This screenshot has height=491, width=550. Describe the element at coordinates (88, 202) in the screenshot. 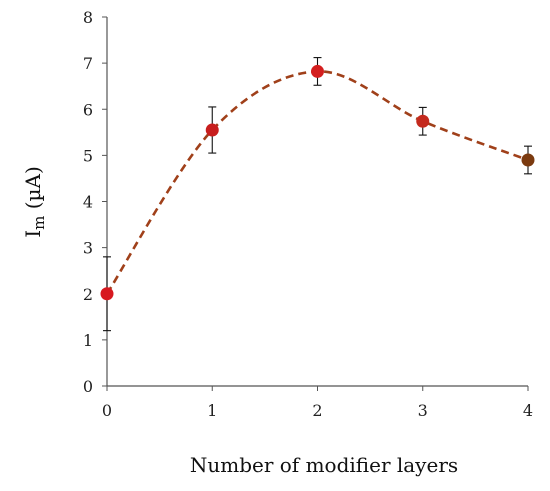

I see `y-tick-label: 4` at that location.